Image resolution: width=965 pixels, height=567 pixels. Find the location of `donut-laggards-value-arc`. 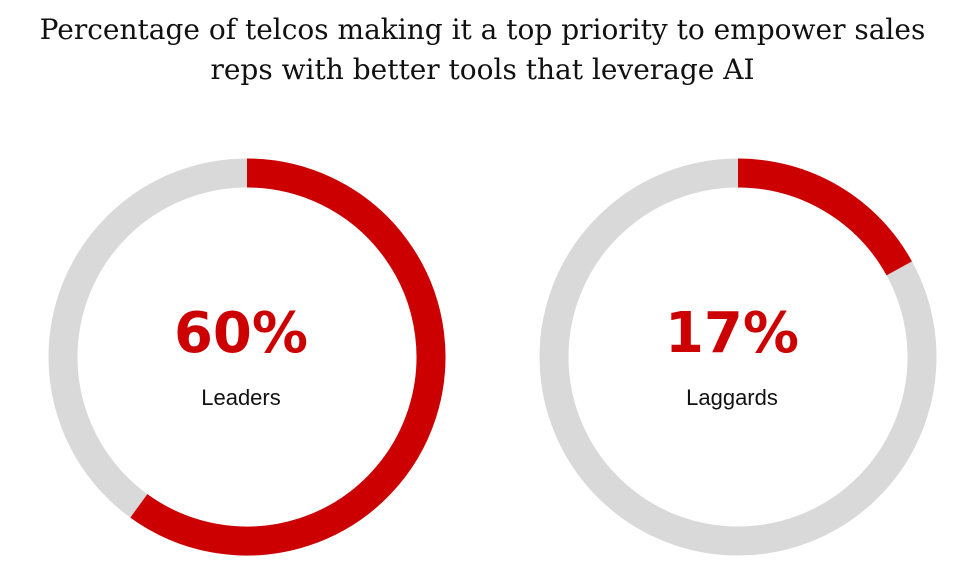

donut-laggards-value-arc is located at coordinates (824, 217).